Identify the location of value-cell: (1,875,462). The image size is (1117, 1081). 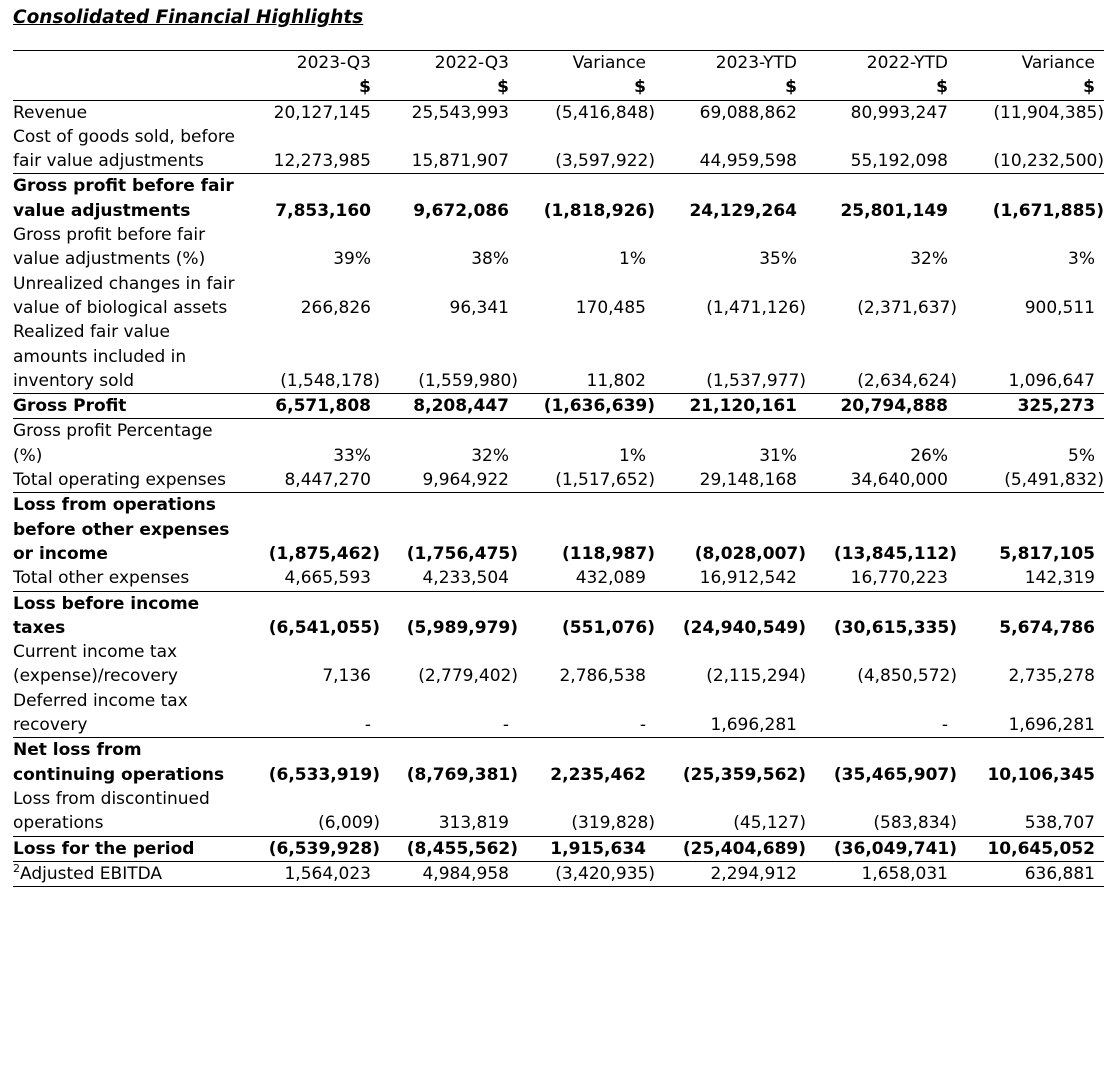
(312, 529).